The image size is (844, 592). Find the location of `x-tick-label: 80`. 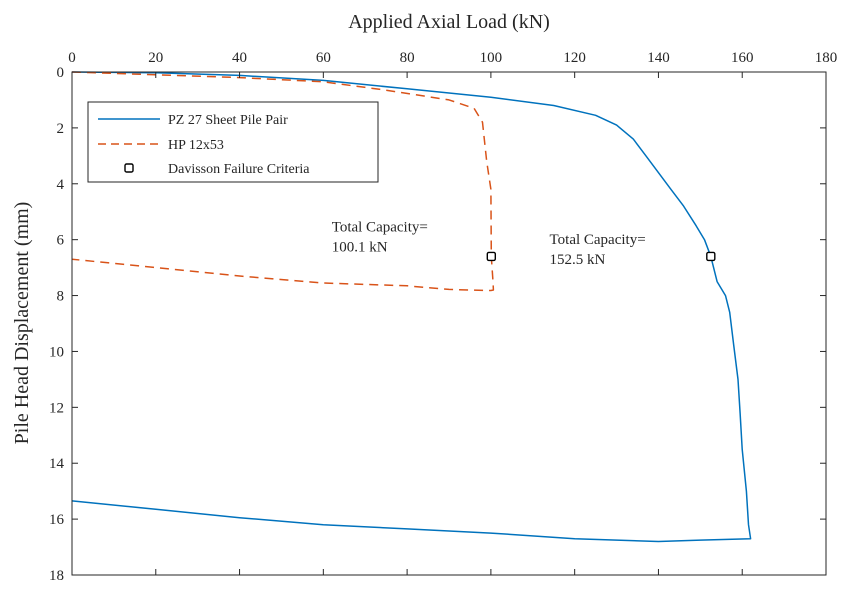

x-tick-label: 80 is located at coordinates (407, 58).